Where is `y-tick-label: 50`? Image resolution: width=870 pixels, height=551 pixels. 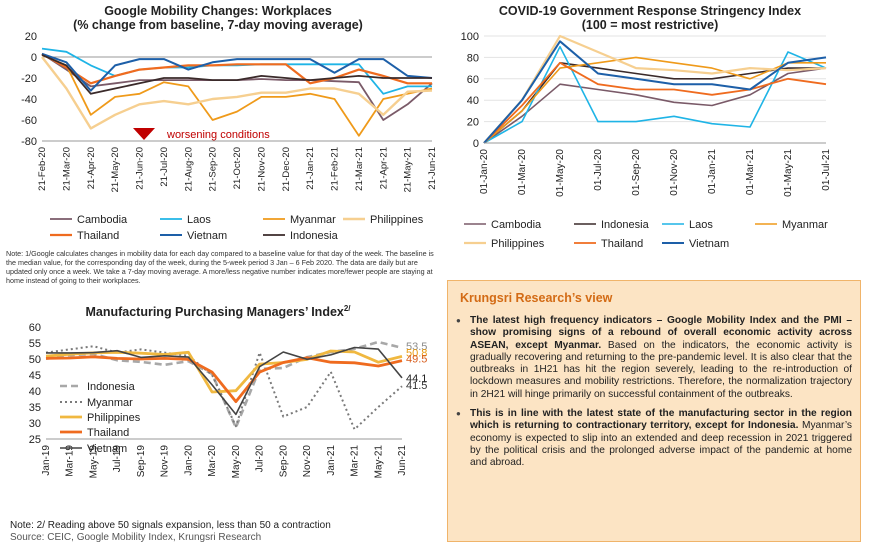
y-tick-label: 50 is located at coordinates (35, 360).